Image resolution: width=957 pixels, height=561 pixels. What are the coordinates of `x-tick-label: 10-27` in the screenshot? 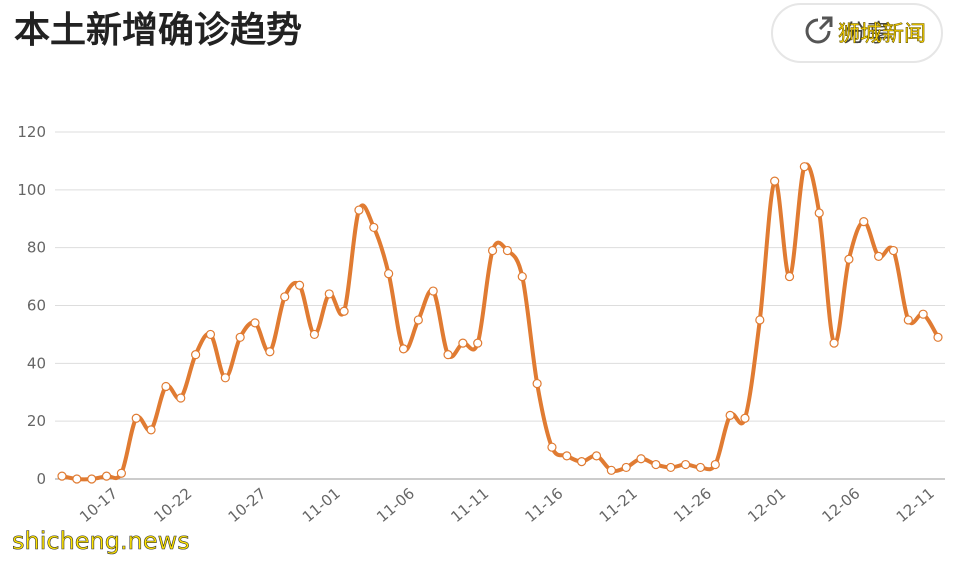 It's located at (247, 505).